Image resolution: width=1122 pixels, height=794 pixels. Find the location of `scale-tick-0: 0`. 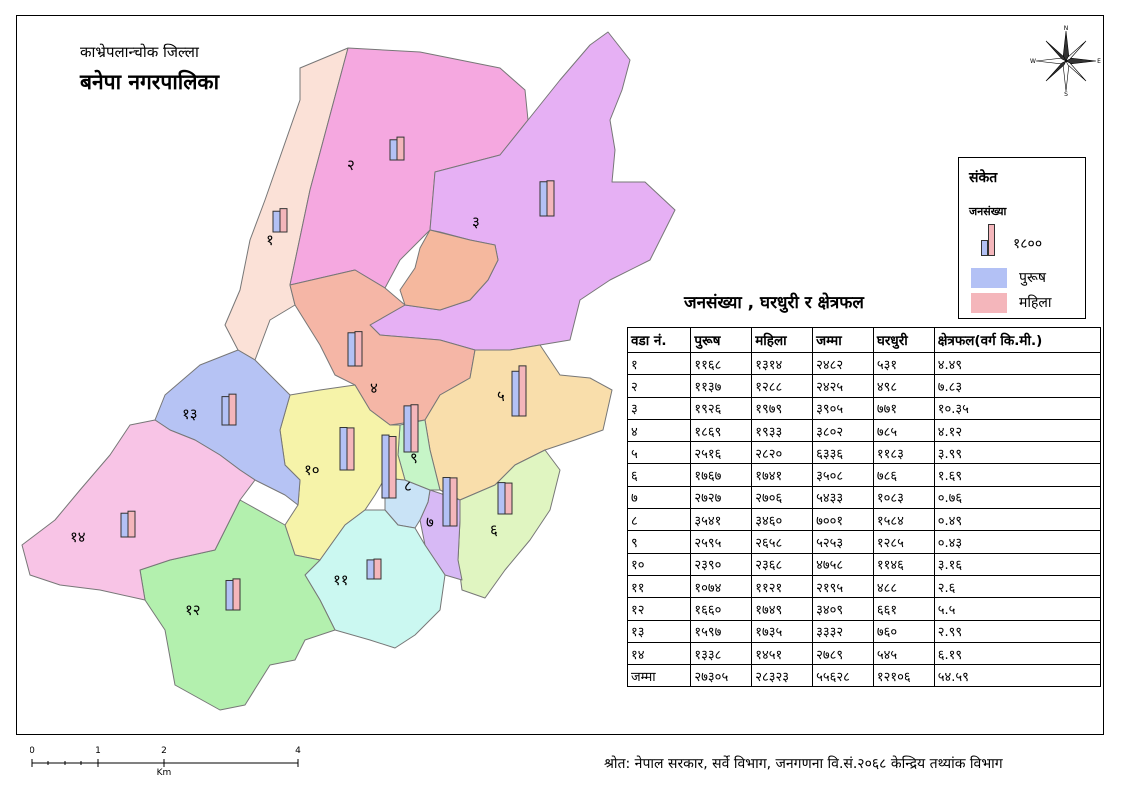

scale-tick-0: 0 is located at coordinates (32, 751).